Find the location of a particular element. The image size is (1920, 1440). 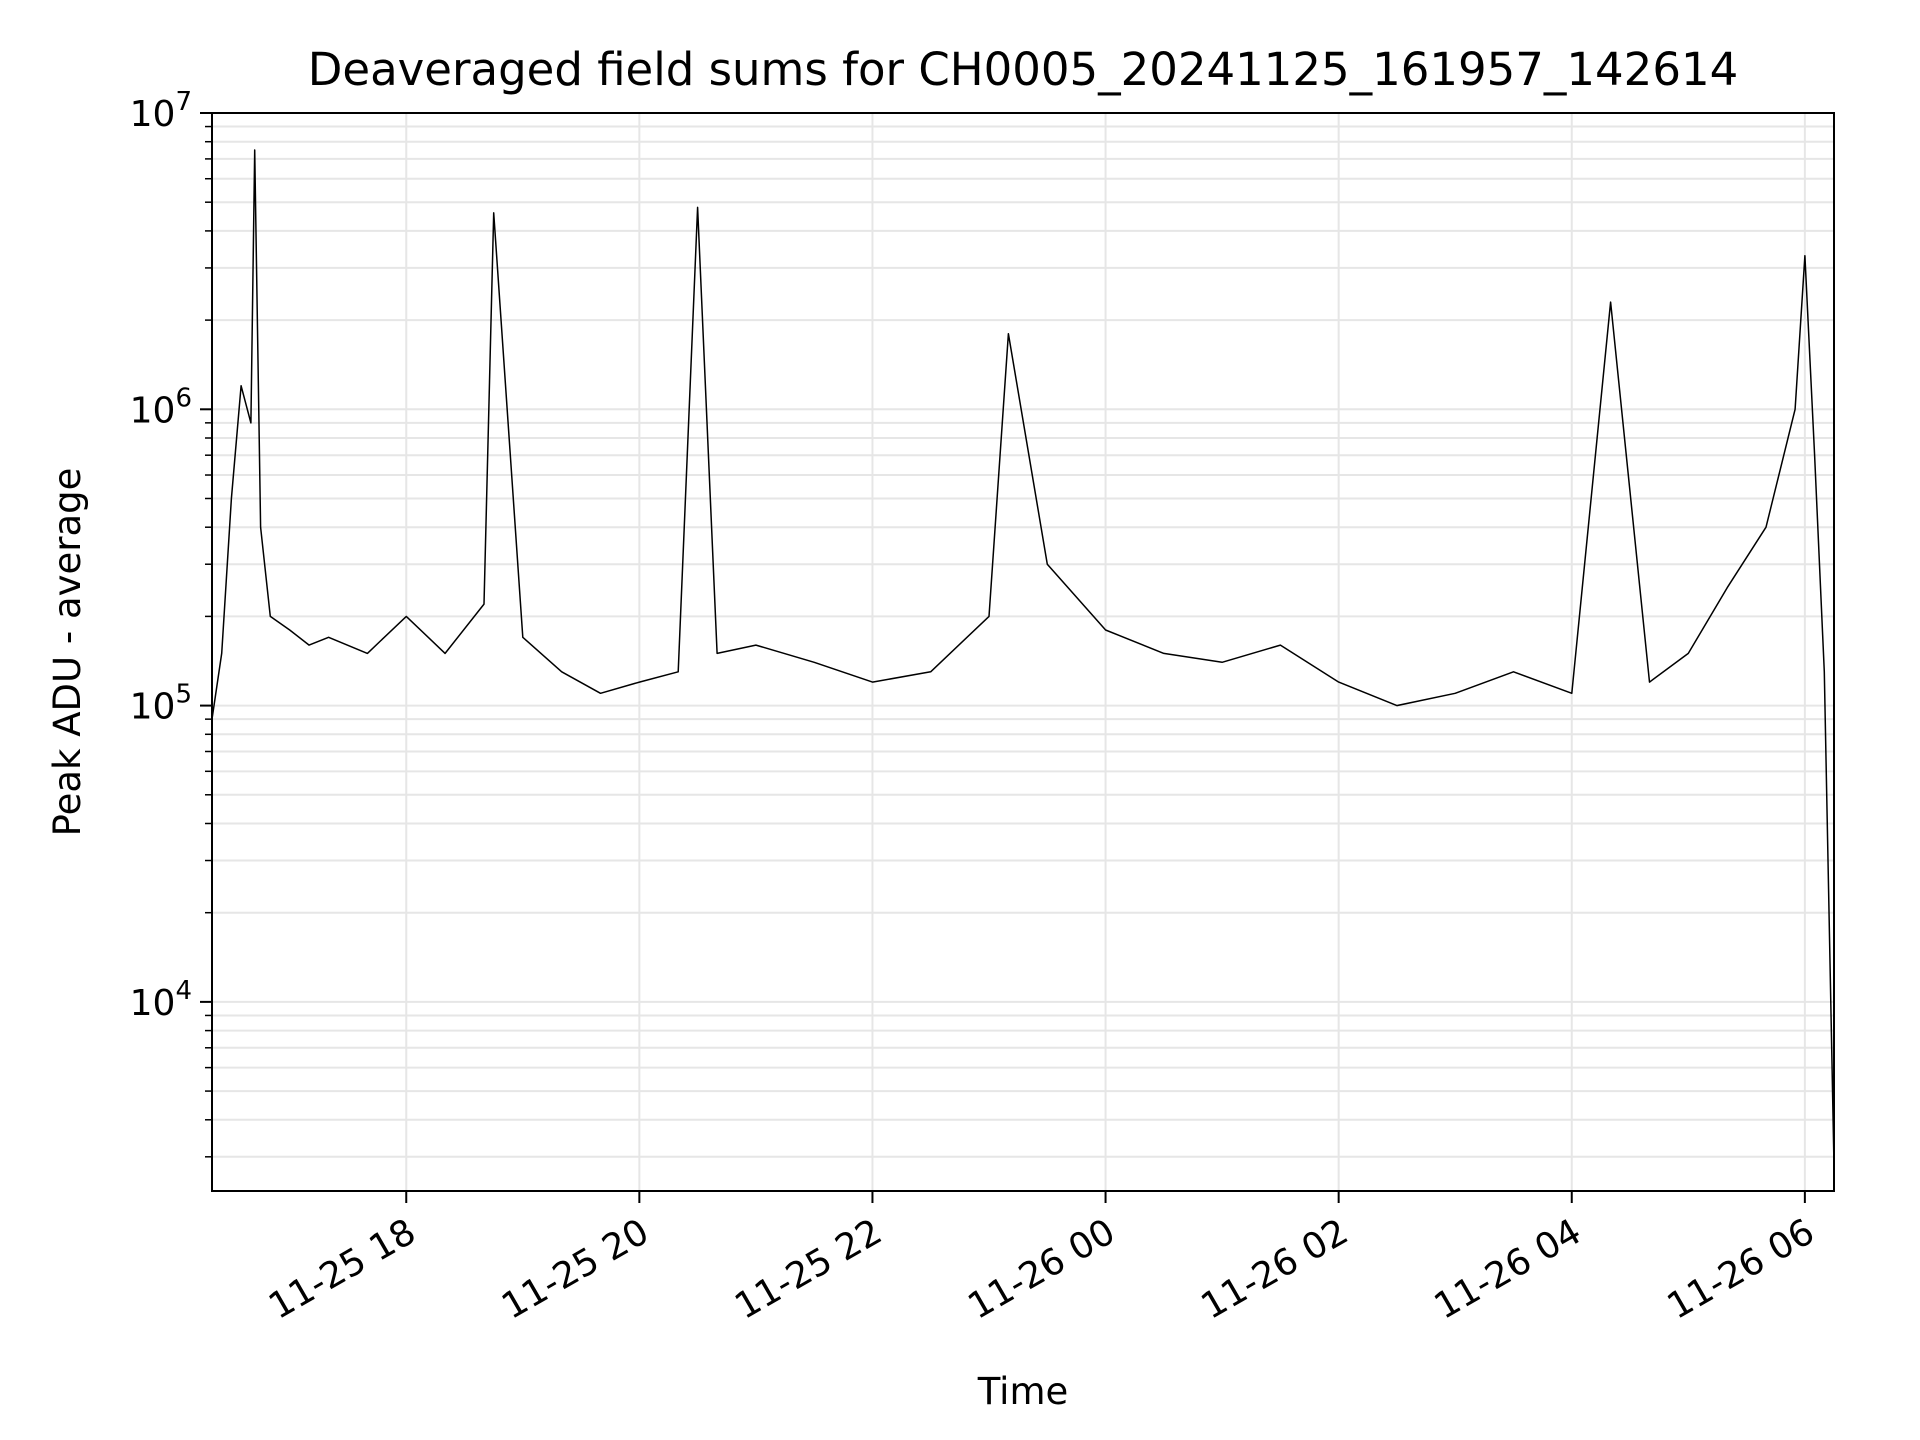

x-axis-label: Time is located at coordinates (1023, 1391).